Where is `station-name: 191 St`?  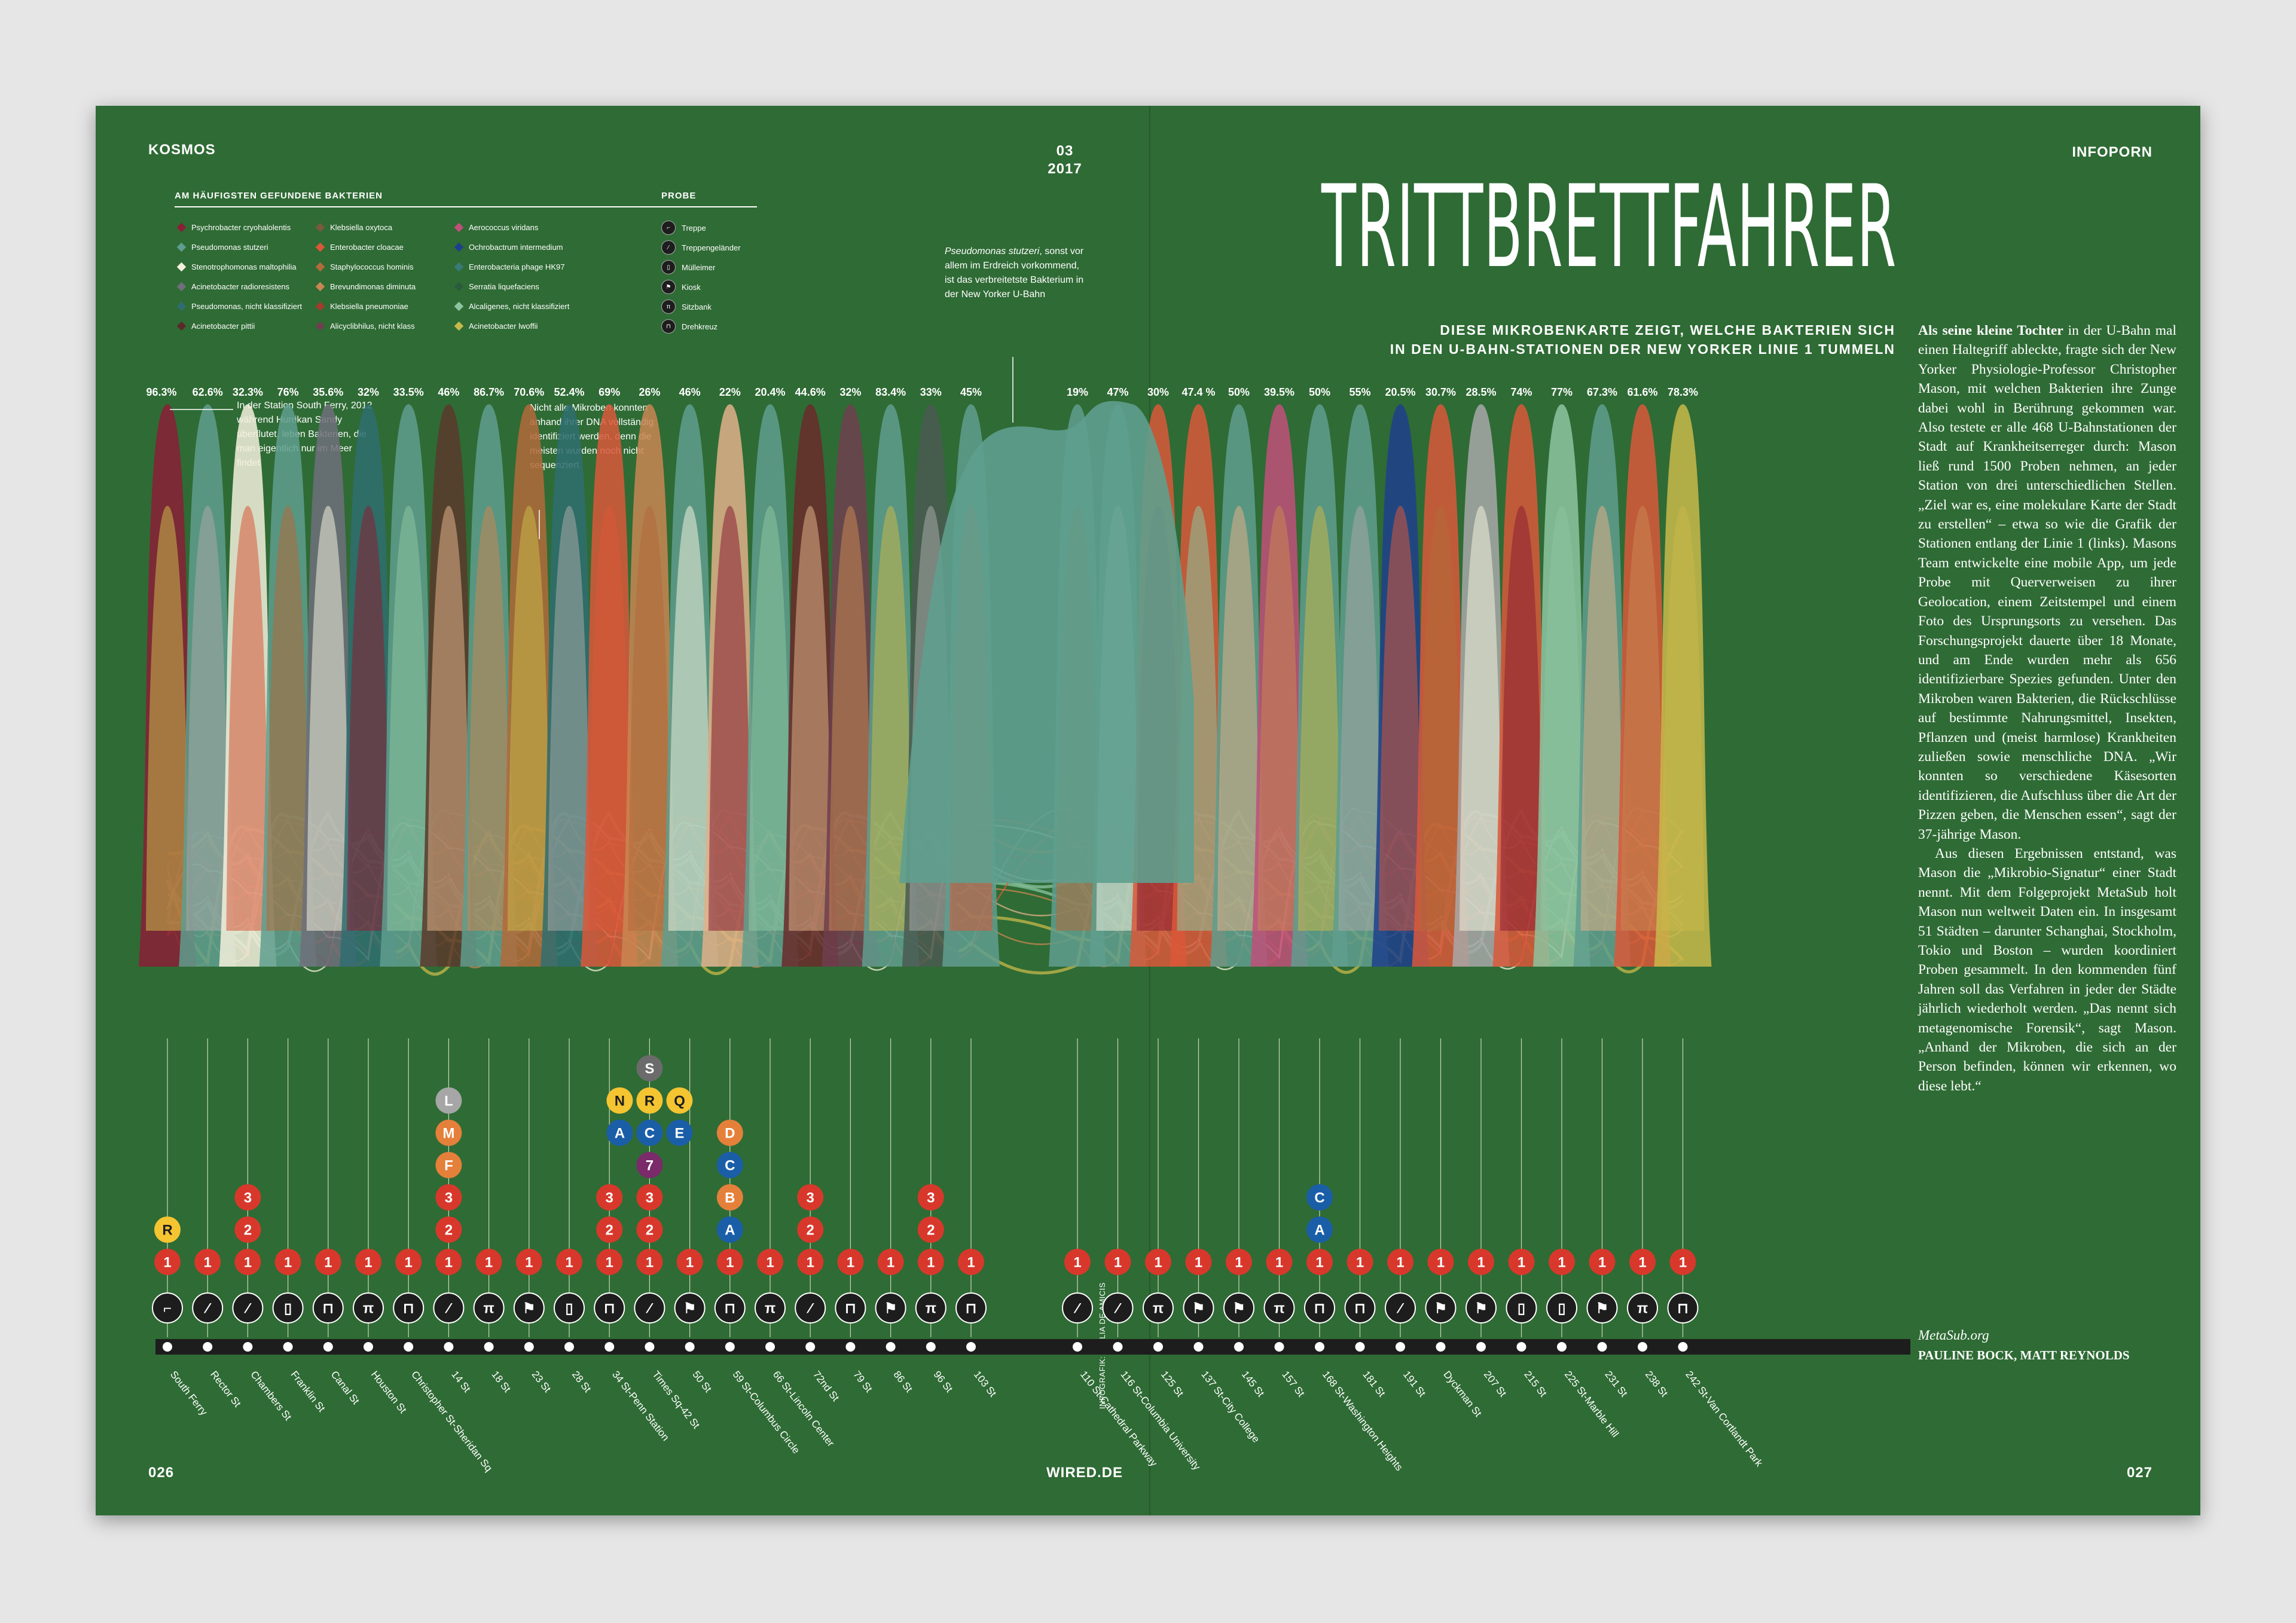 station-name: 191 St is located at coordinates (1414, 1384).